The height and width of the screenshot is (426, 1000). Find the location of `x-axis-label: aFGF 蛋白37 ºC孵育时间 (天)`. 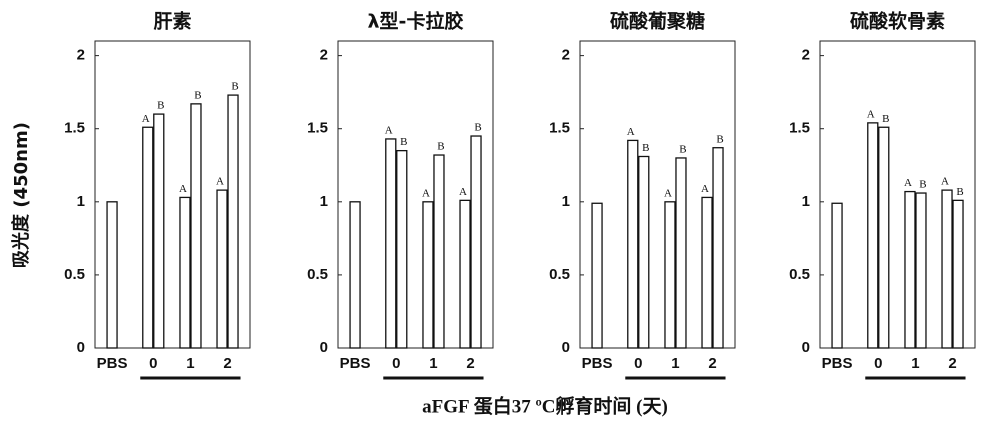

x-axis-label: aFGF 蛋白37 ºC孵育时间 (天) is located at coordinates (545, 405).